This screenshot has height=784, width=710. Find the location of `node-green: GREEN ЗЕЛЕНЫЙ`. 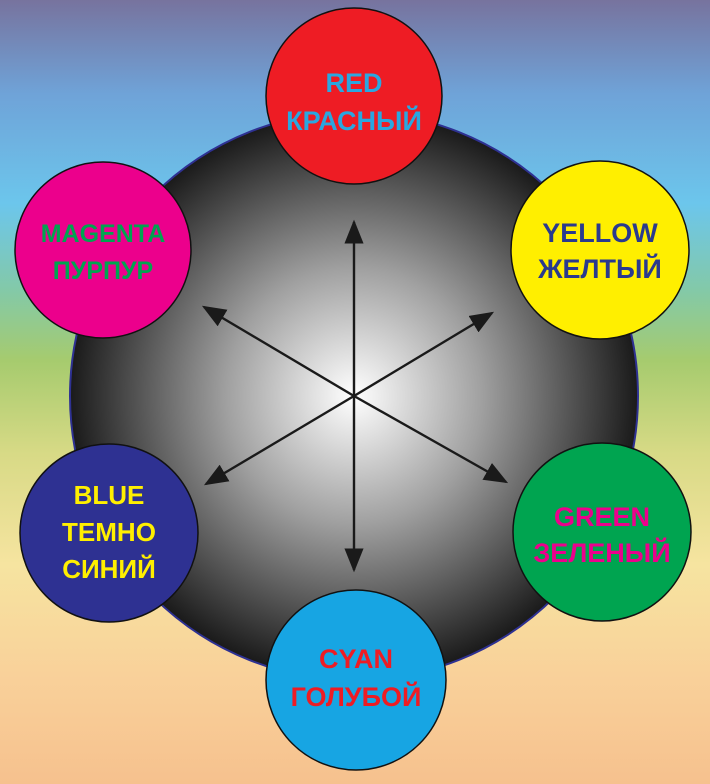

node-green: GREEN ЗЕЛЕНЫЙ is located at coordinates (602, 532).